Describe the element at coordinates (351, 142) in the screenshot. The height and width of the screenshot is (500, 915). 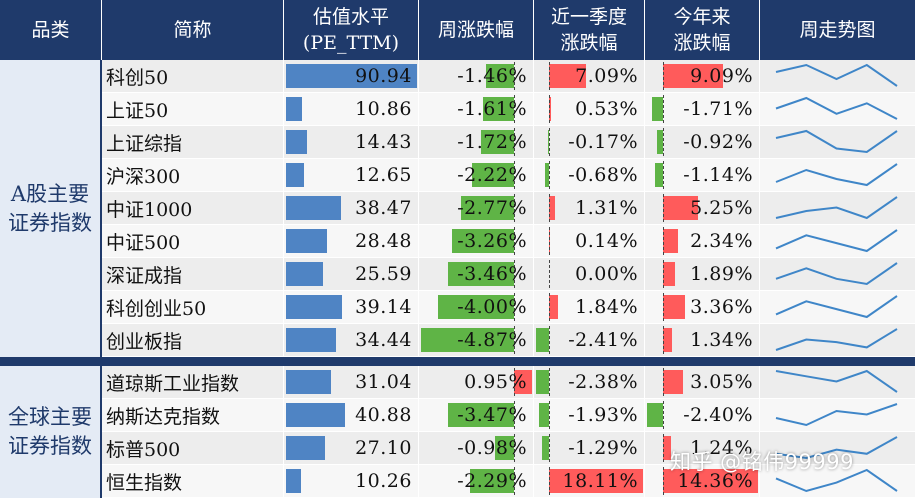
I see `pe-cell: 14.43` at that location.